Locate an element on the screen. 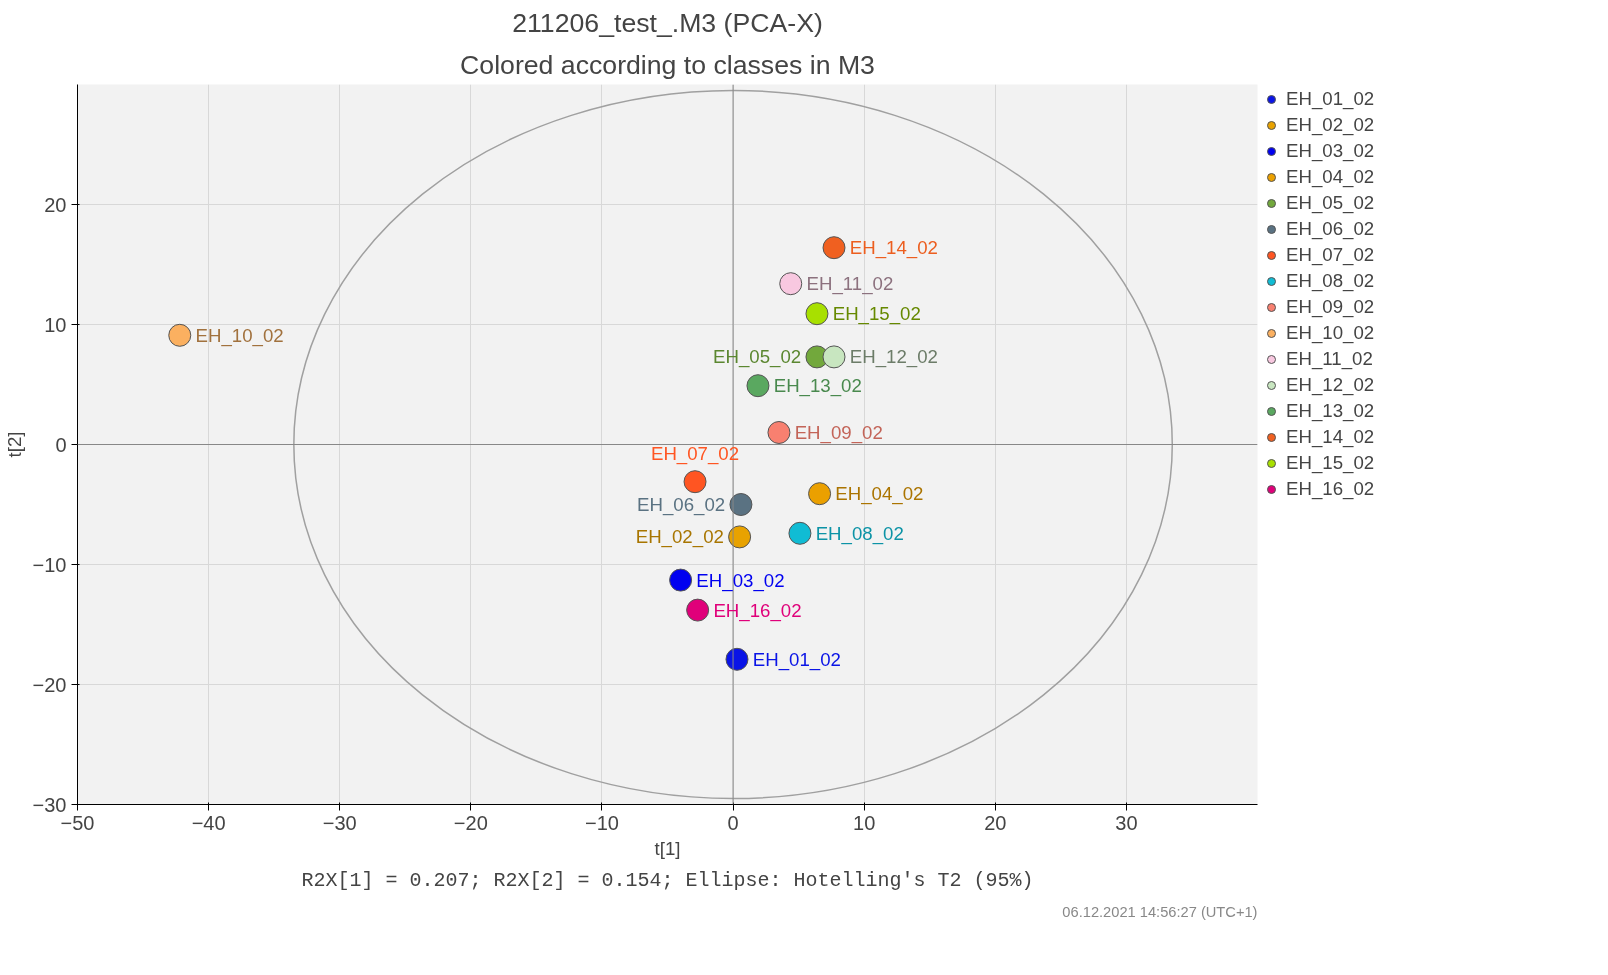 The height and width of the screenshot is (975, 1608). text: EH_12_02 is located at coordinates (893, 357).